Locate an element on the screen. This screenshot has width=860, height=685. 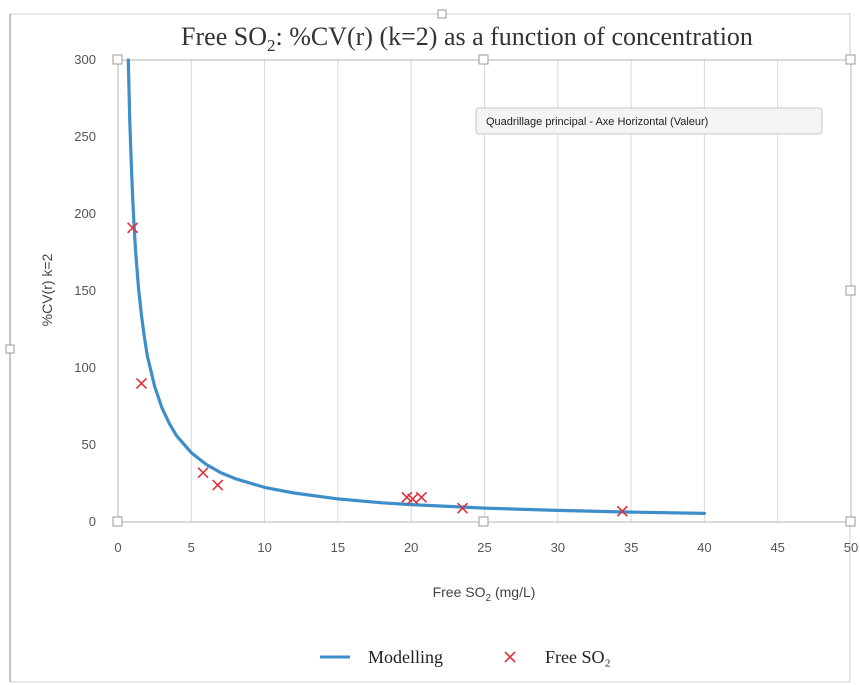
y-tick-label: 50 is located at coordinates (89, 444).